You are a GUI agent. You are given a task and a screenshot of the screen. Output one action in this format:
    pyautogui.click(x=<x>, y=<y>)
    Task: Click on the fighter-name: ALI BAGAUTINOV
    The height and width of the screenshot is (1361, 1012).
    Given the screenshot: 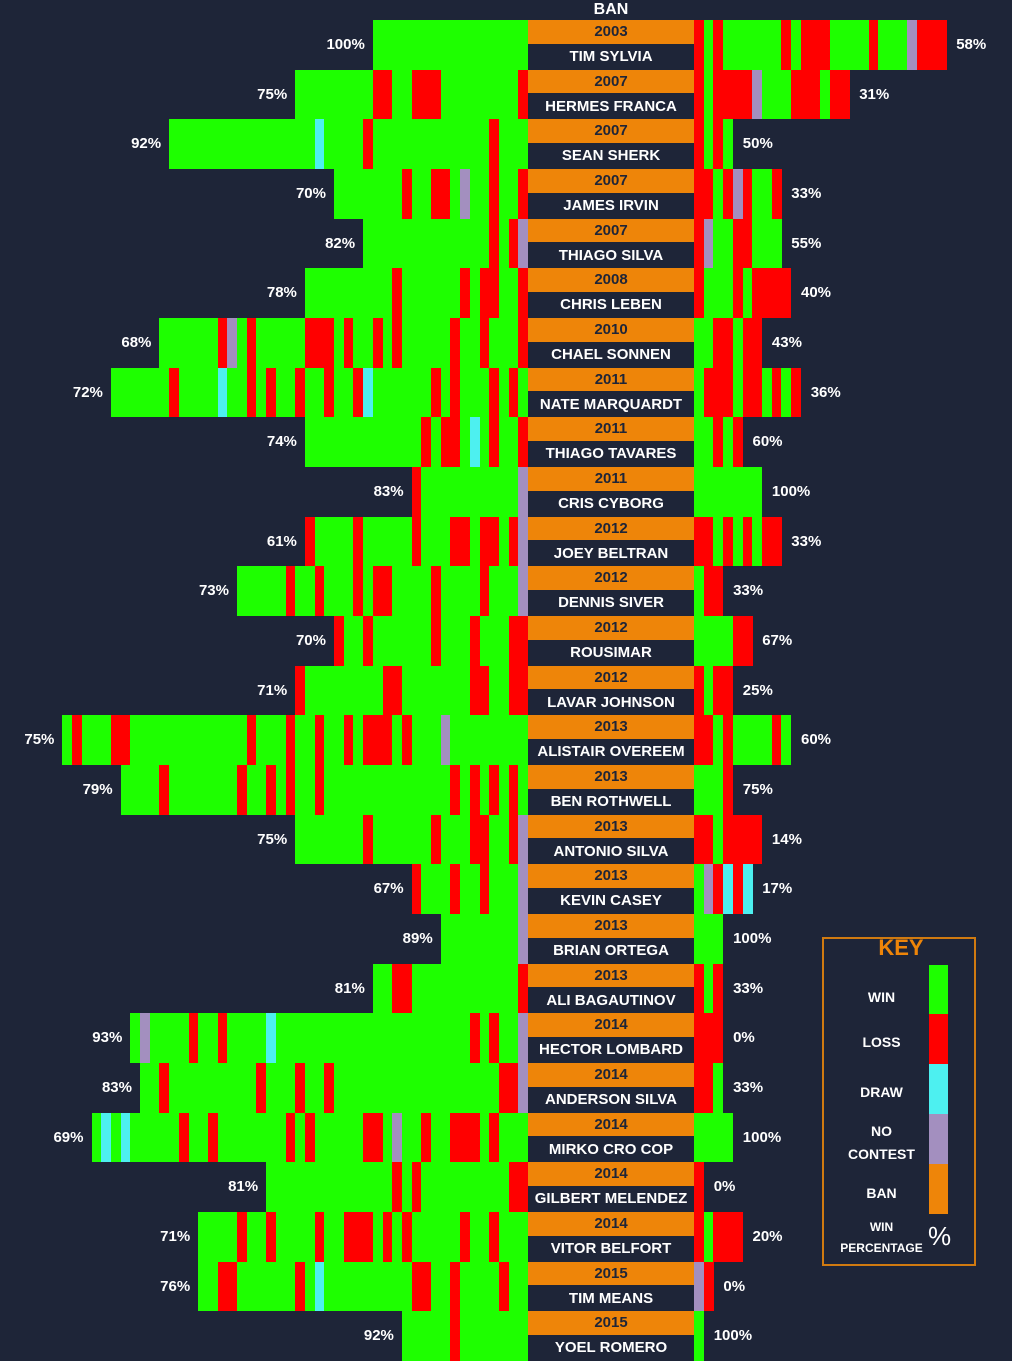 What is the action you would take?
    pyautogui.click(x=611, y=1000)
    